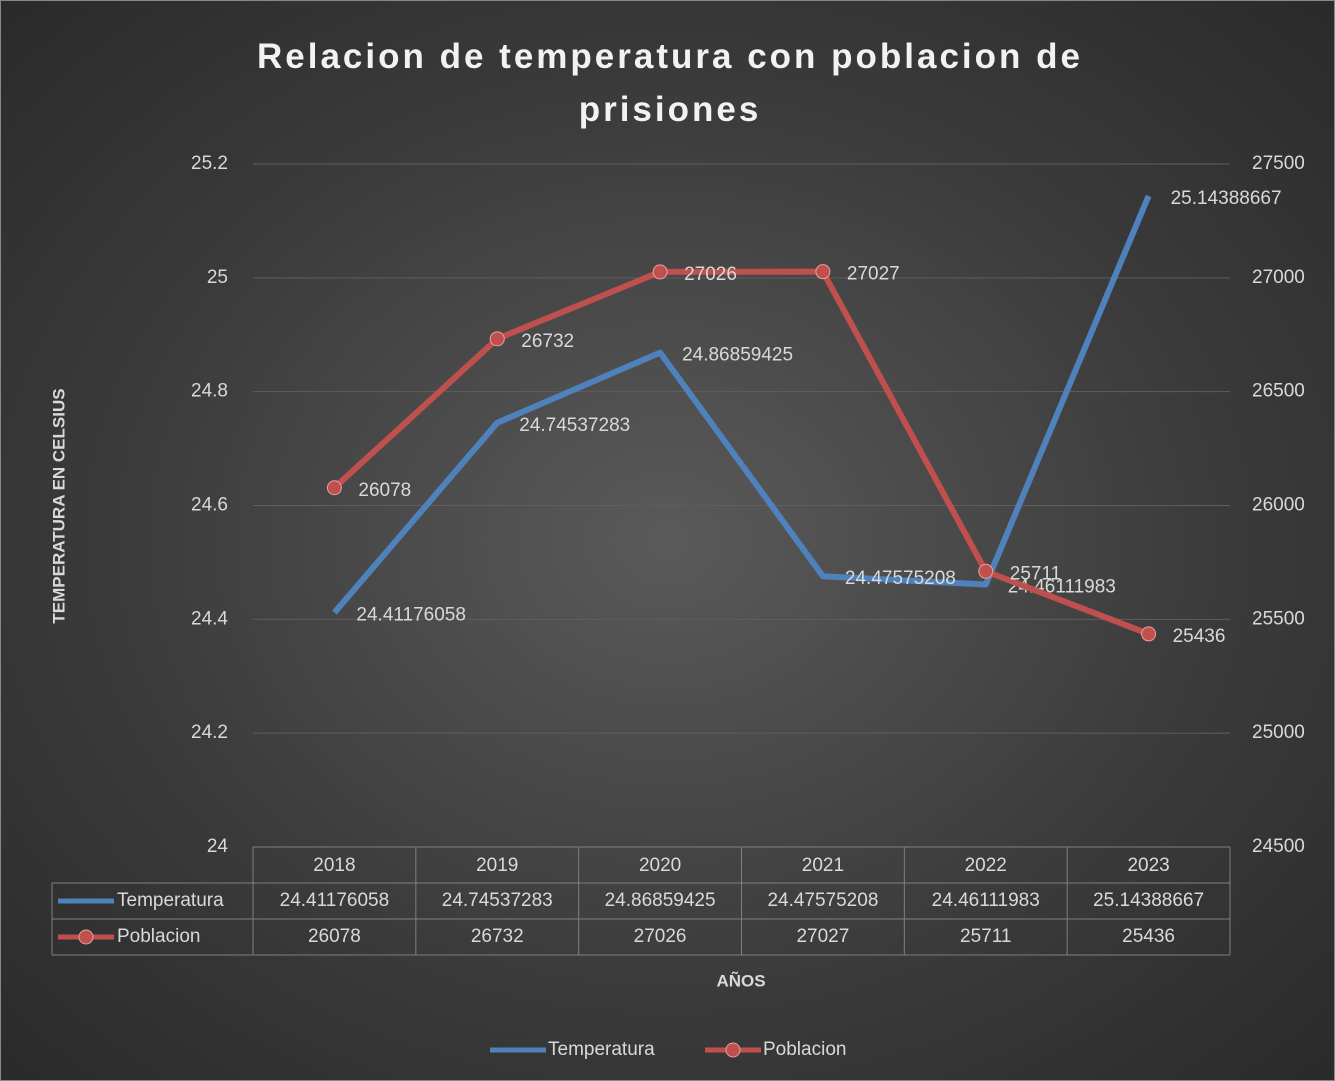 The width and height of the screenshot is (1335, 1081). Describe the element at coordinates (170, 900) in the screenshot. I see `table-series-name: Temperatura` at that location.